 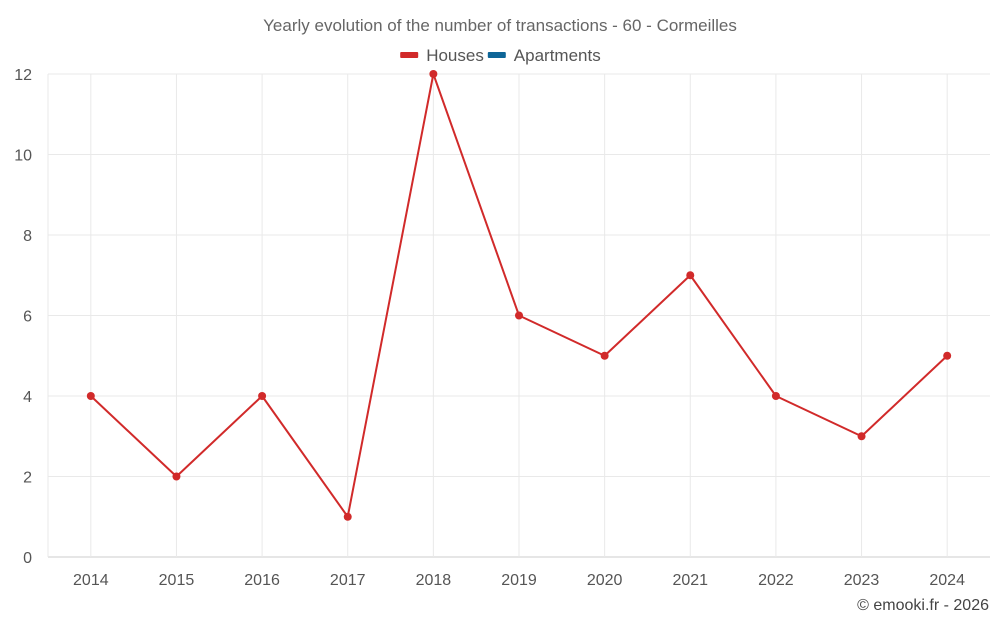 What do you see at coordinates (27, 236) in the screenshot?
I see `y-tick-label: 8` at bounding box center [27, 236].